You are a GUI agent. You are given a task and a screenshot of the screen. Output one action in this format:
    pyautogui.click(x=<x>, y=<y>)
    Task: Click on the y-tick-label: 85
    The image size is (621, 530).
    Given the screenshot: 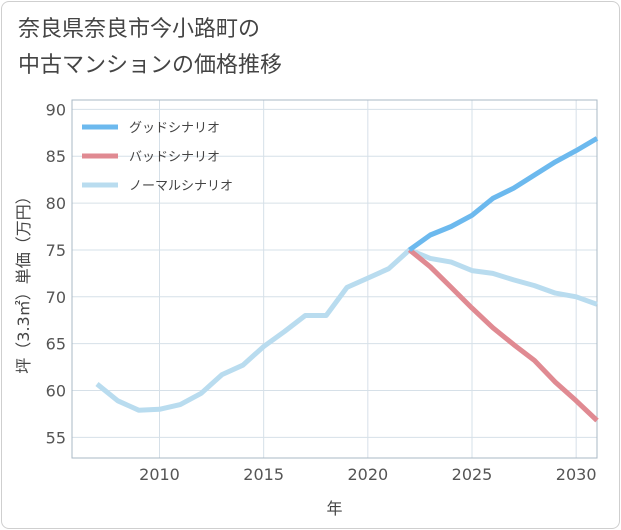 What is the action you would take?
    pyautogui.click(x=56, y=156)
    